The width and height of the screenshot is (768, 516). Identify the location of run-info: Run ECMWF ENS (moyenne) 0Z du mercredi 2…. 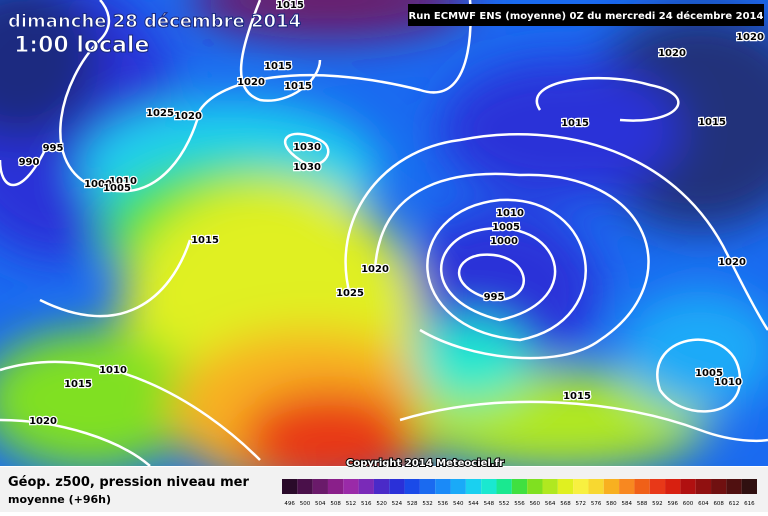
(586, 16).